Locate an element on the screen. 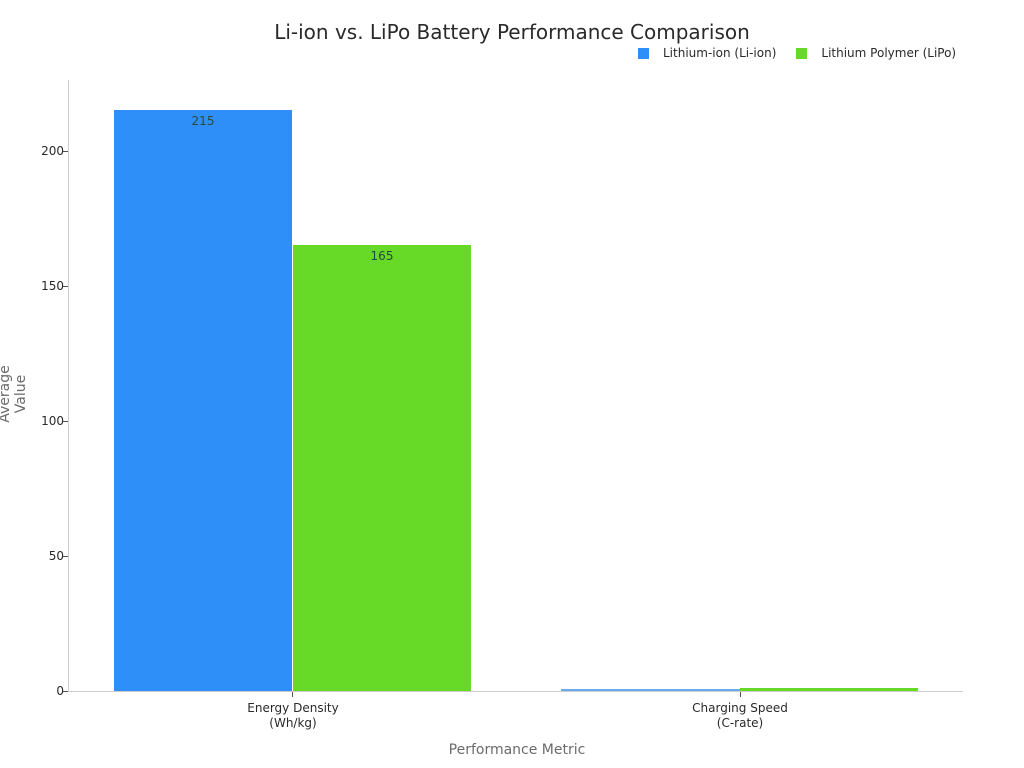 The height and width of the screenshot is (768, 1024). legend-item-lipo: Lithium Polymer (LiPo) is located at coordinates (876, 53).